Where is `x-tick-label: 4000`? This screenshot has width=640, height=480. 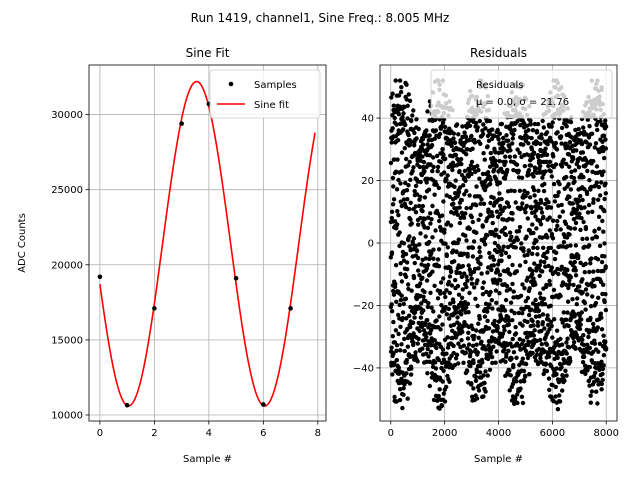 x-tick-label: 4000 is located at coordinates (498, 433).